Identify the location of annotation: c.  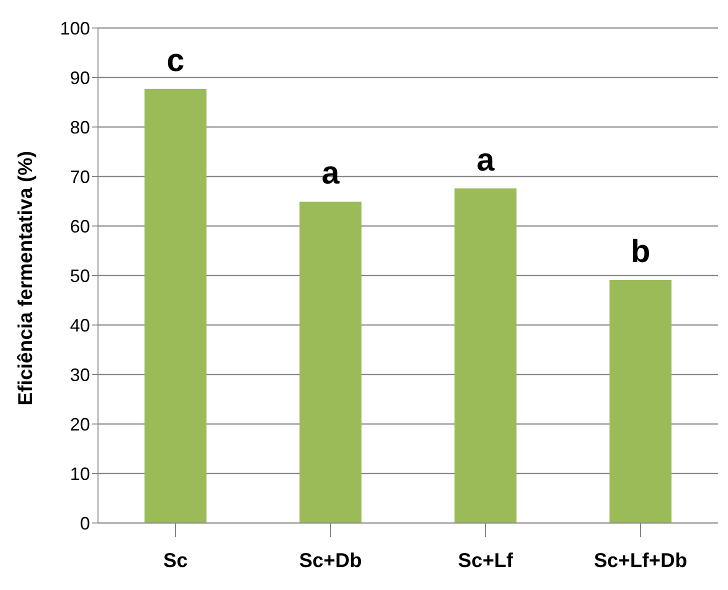
(175, 60).